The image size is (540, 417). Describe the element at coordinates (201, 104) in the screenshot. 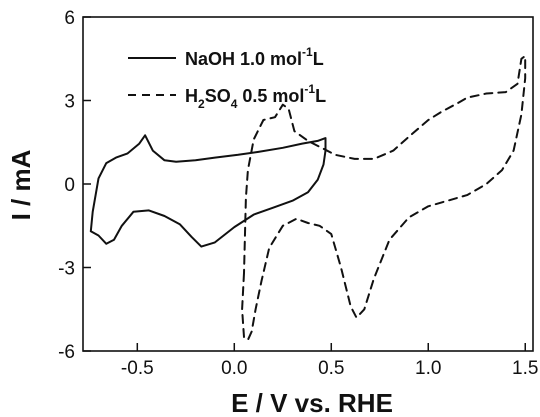

I see `legend-h2so4-sub1: 2` at that location.